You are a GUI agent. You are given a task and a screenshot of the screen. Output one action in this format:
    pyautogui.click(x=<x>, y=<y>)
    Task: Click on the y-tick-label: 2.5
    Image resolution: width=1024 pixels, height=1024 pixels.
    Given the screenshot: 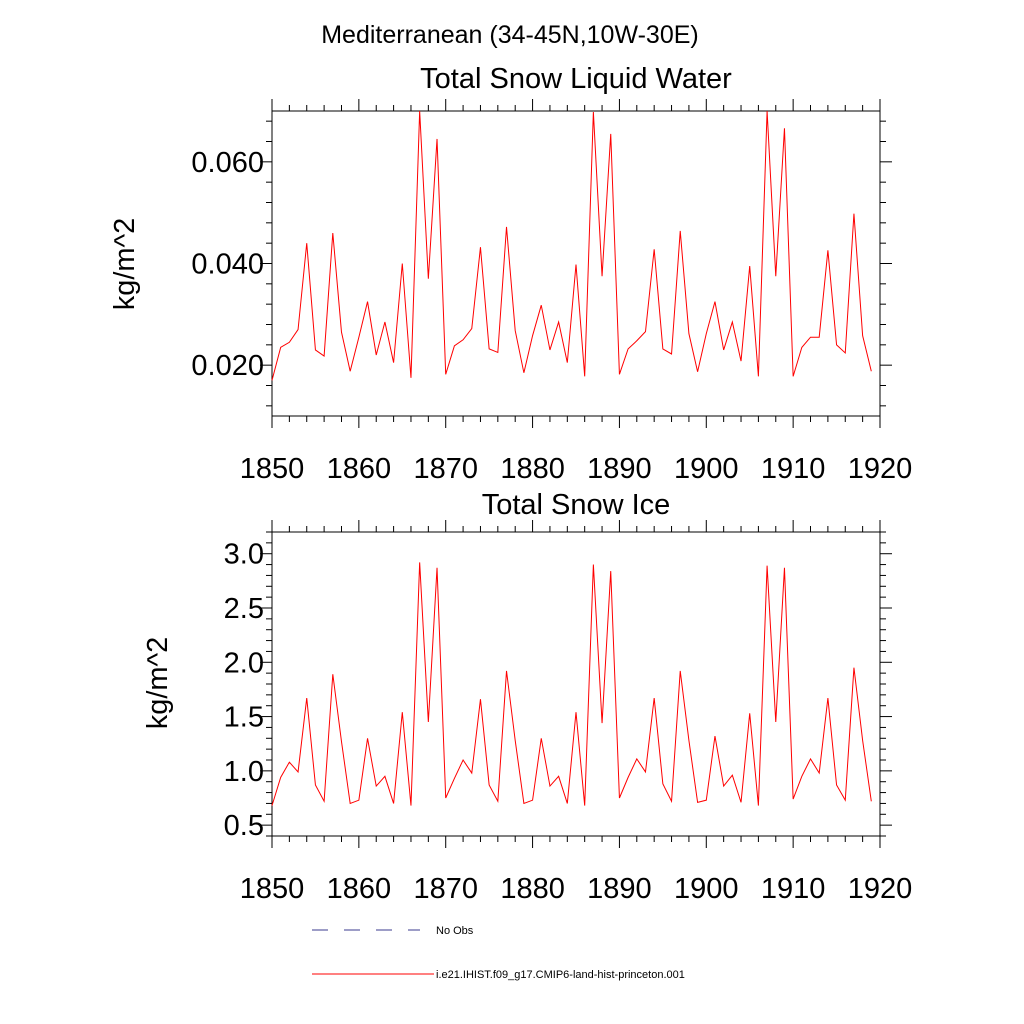 What is the action you would take?
    pyautogui.click(x=244, y=609)
    